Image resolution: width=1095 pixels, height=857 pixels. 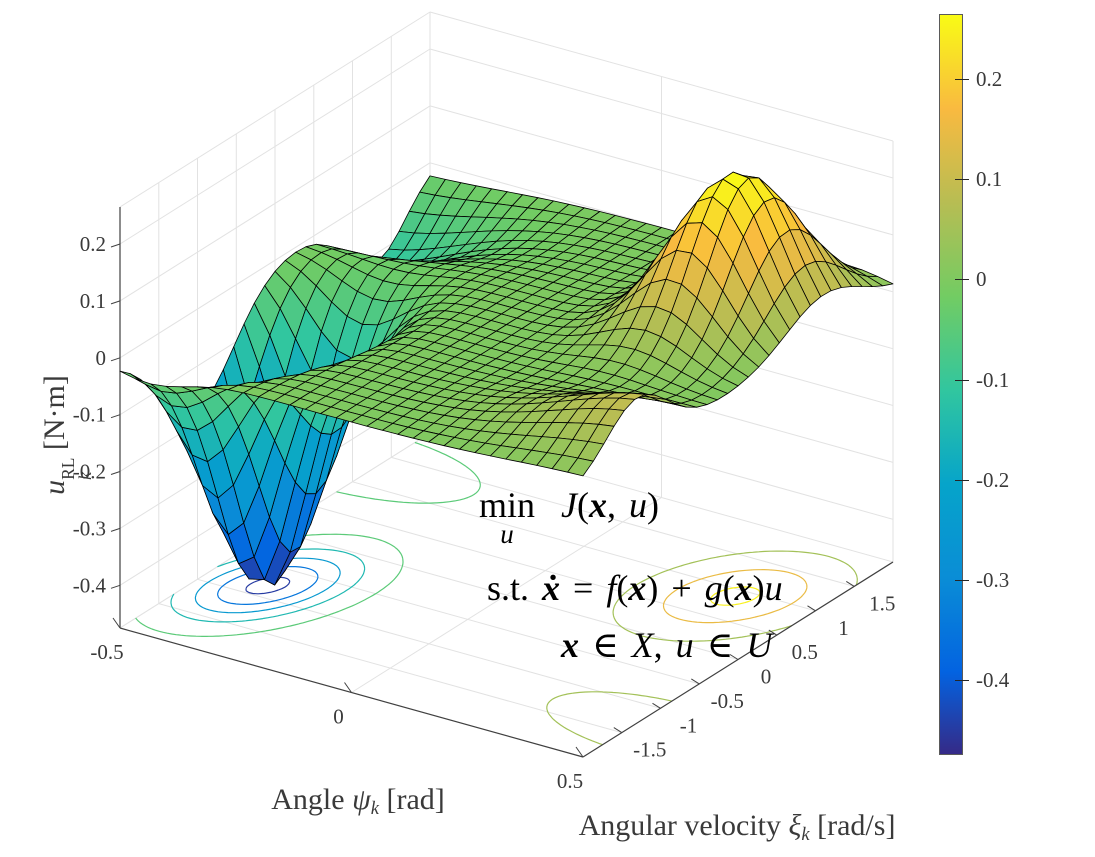 I want to click on y-tick-label: 0, so click(x=766, y=677).